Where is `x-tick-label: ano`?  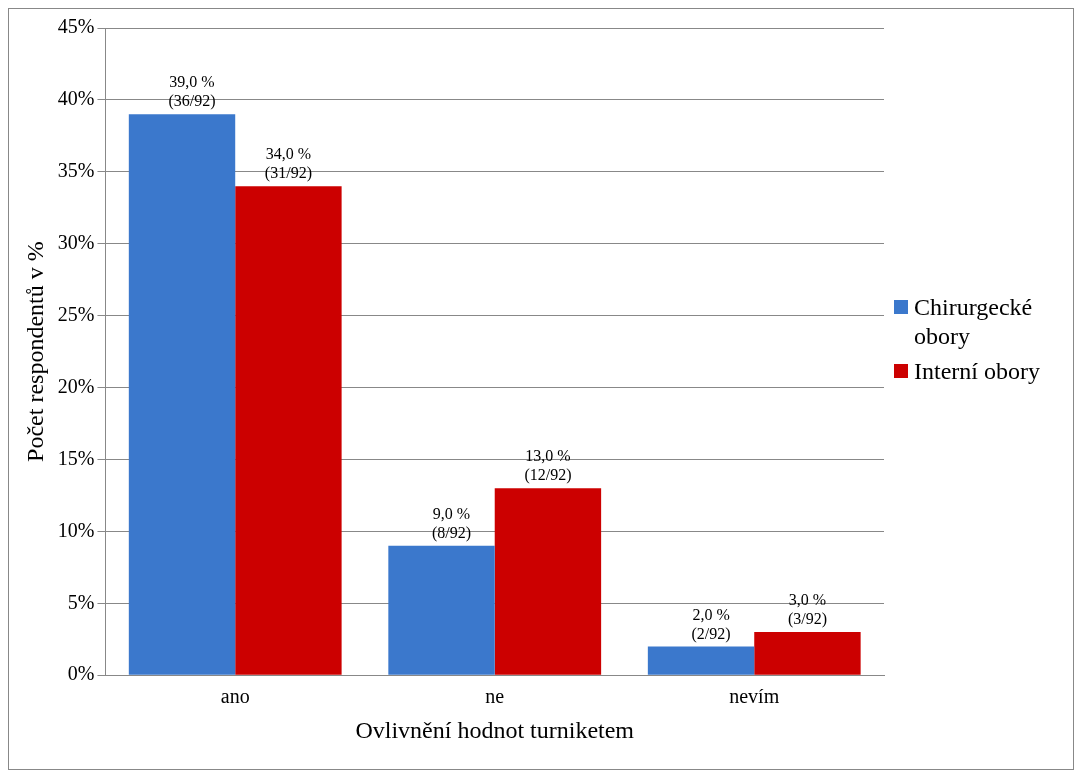 x-tick-label: ano is located at coordinates (235, 696).